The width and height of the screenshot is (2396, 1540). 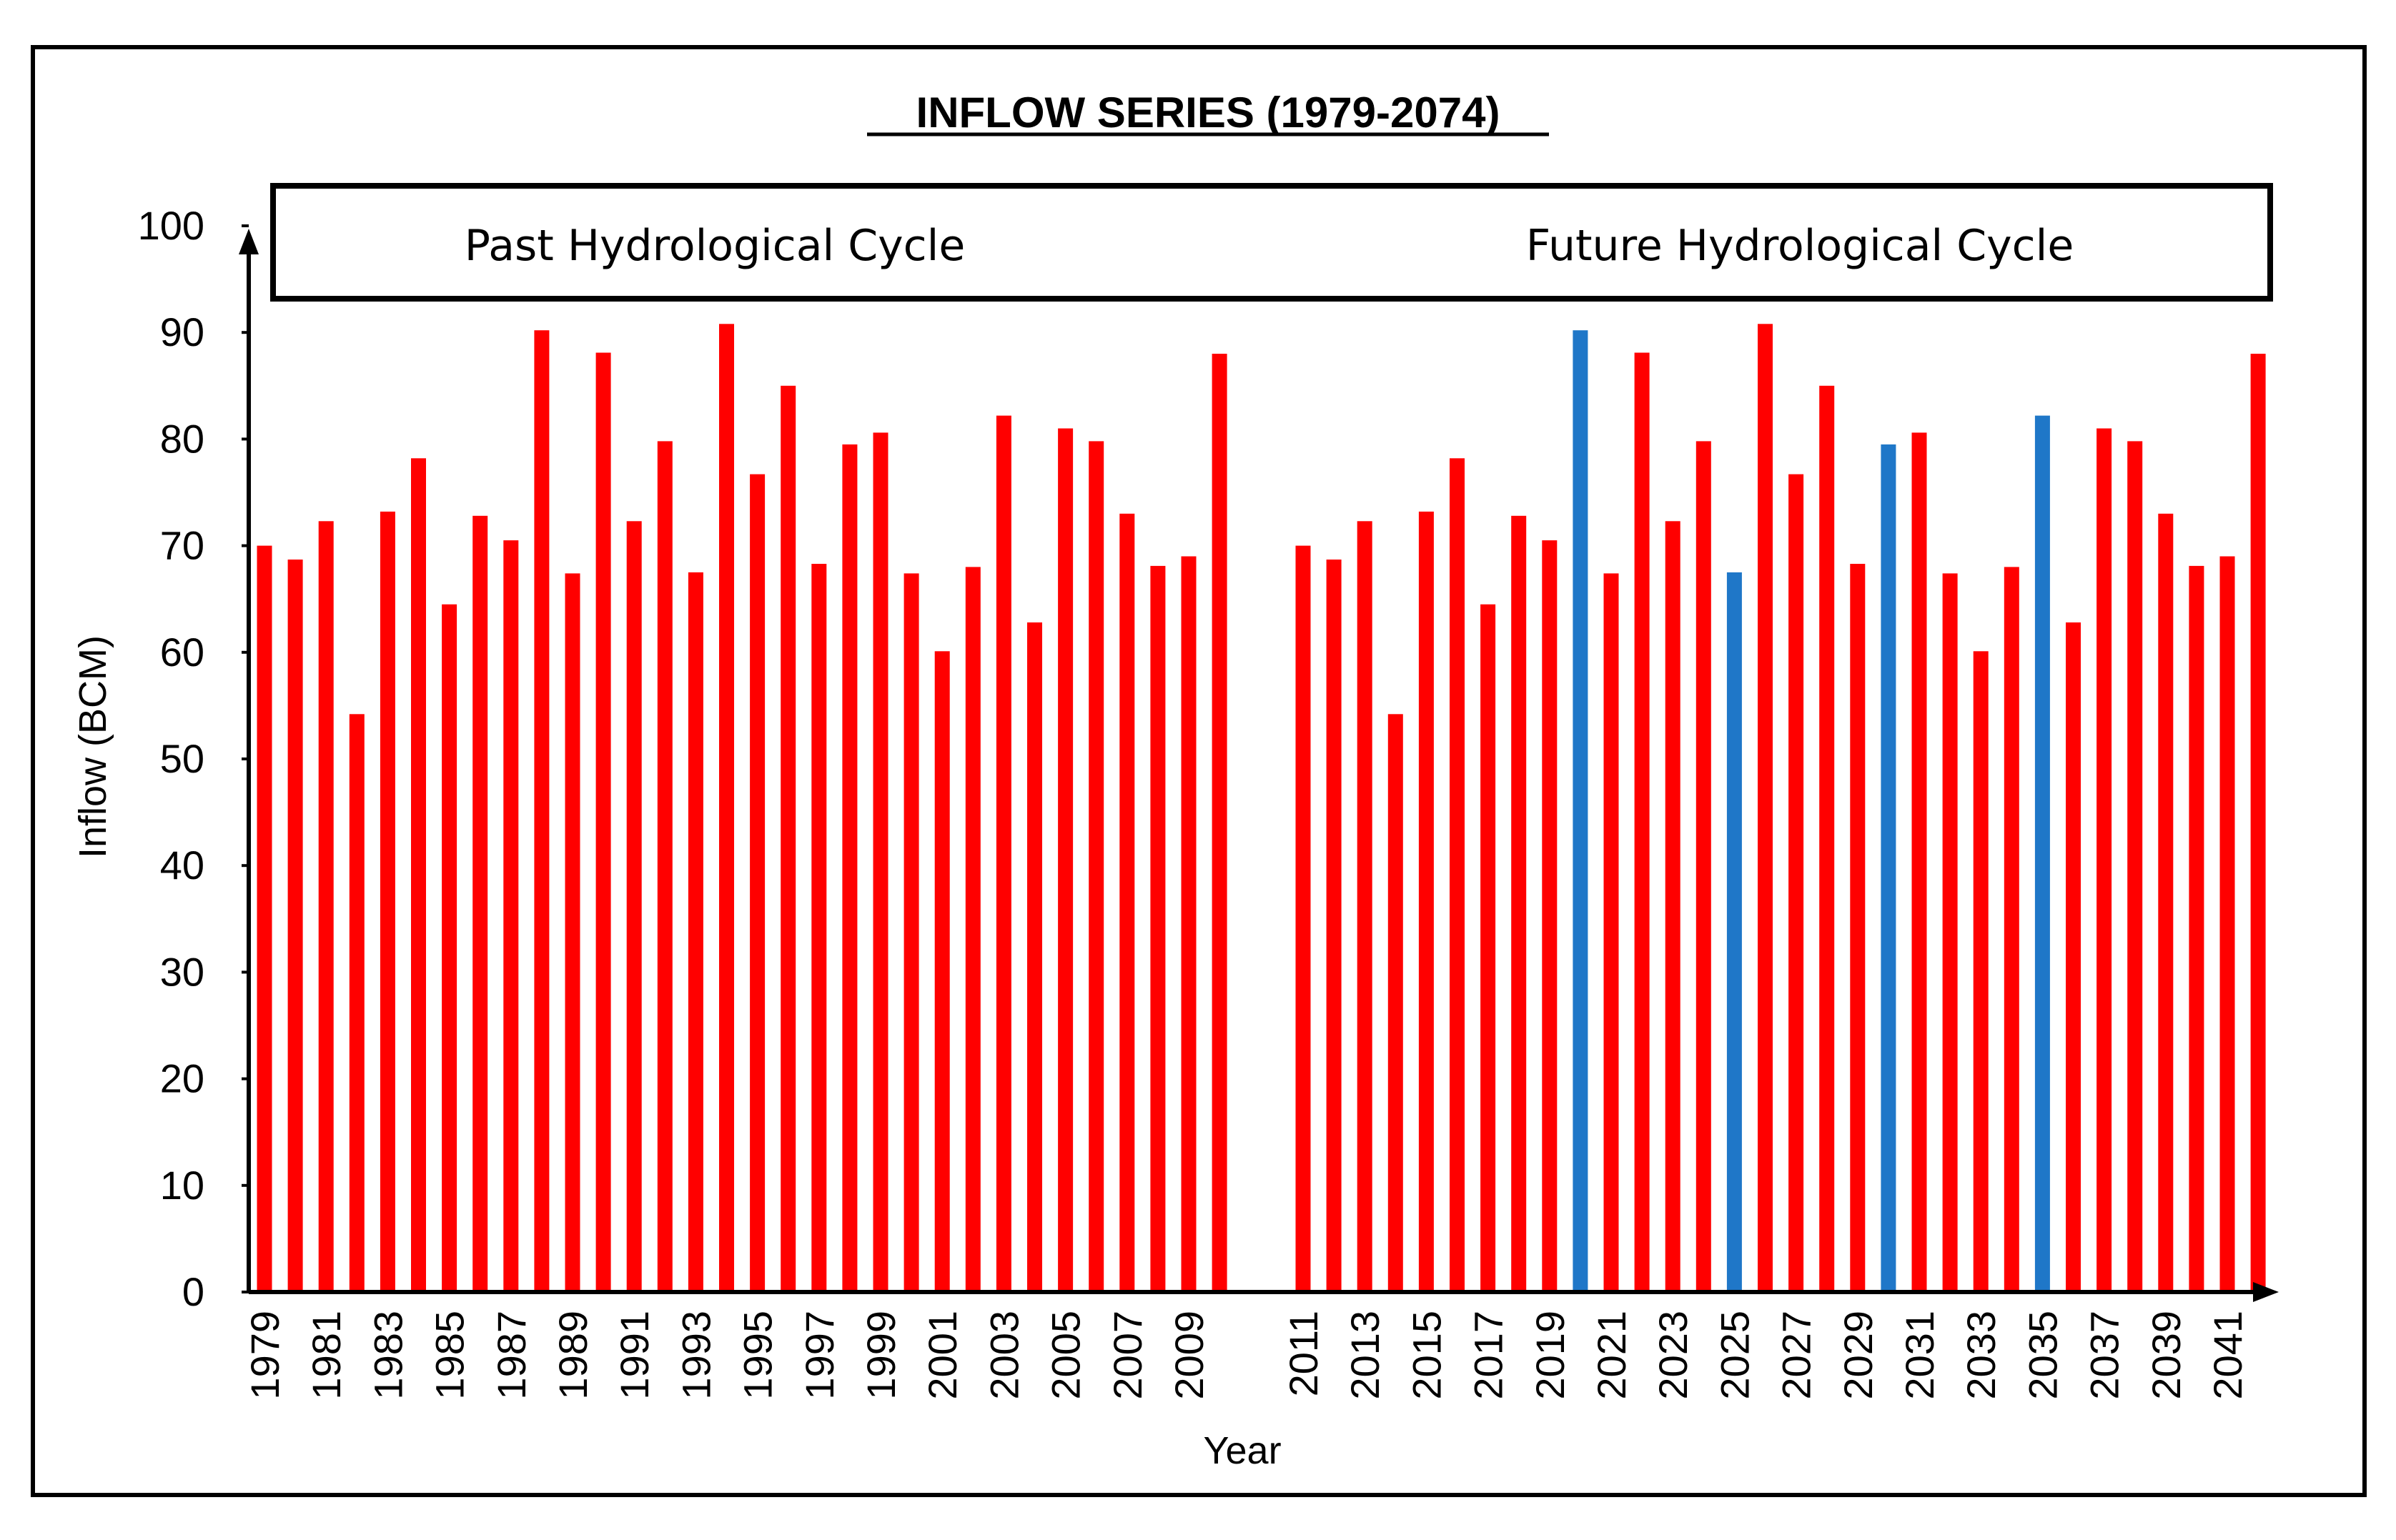 I want to click on x-tick-label: 2021, so click(x=1611, y=1355).